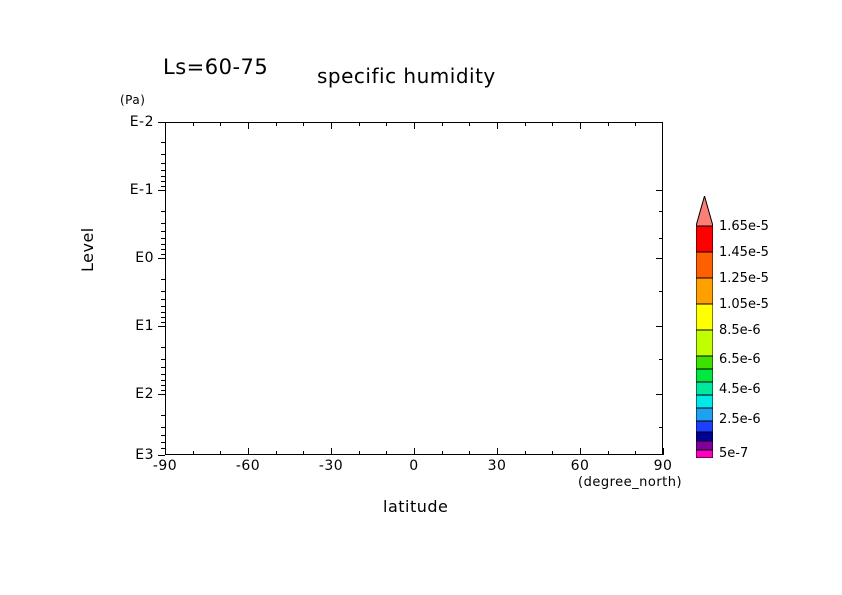 The image size is (842, 595). Describe the element at coordinates (497, 466) in the screenshot. I see `x-tick-label: 30` at that location.